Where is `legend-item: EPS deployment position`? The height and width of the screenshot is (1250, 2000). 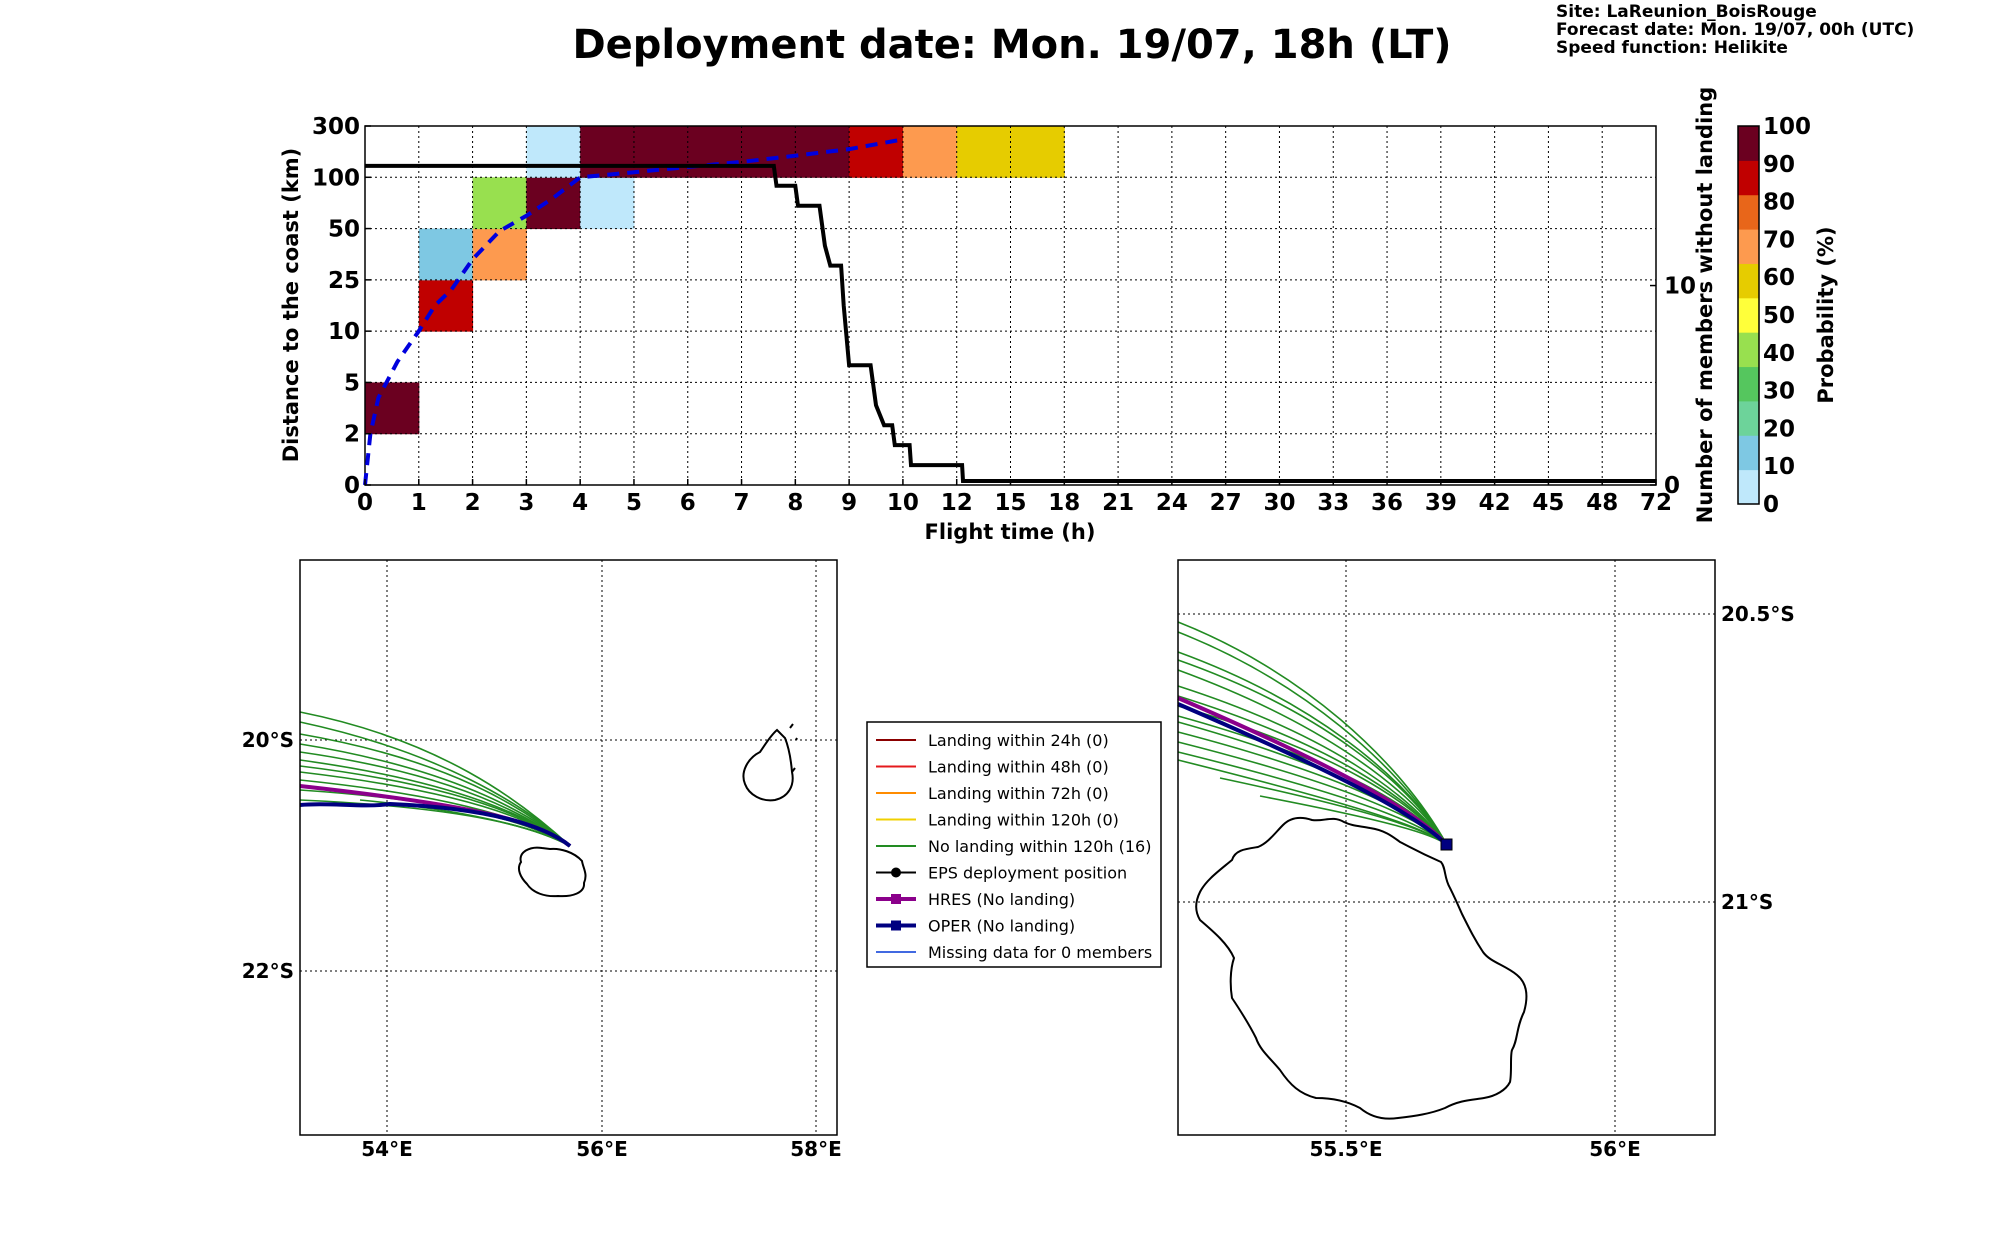
legend-item: EPS deployment position is located at coordinates (1001, 873).